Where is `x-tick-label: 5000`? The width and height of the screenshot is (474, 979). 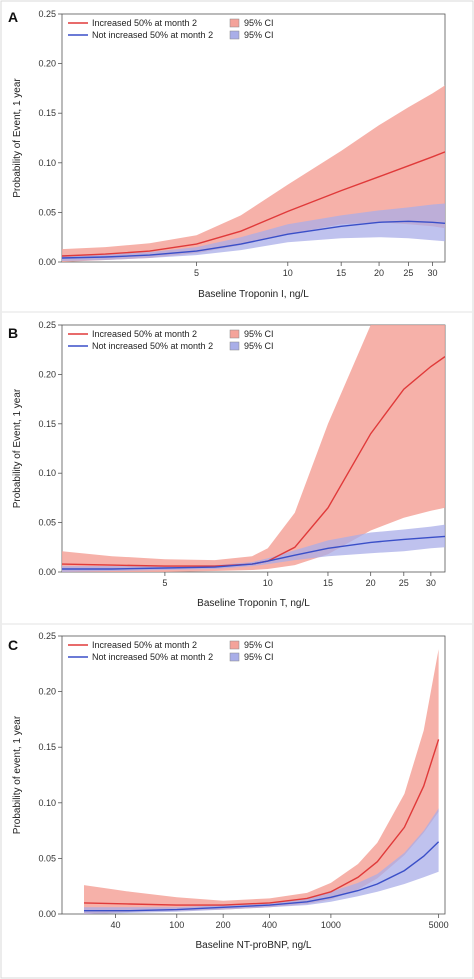 x-tick-label: 5000 is located at coordinates (439, 925).